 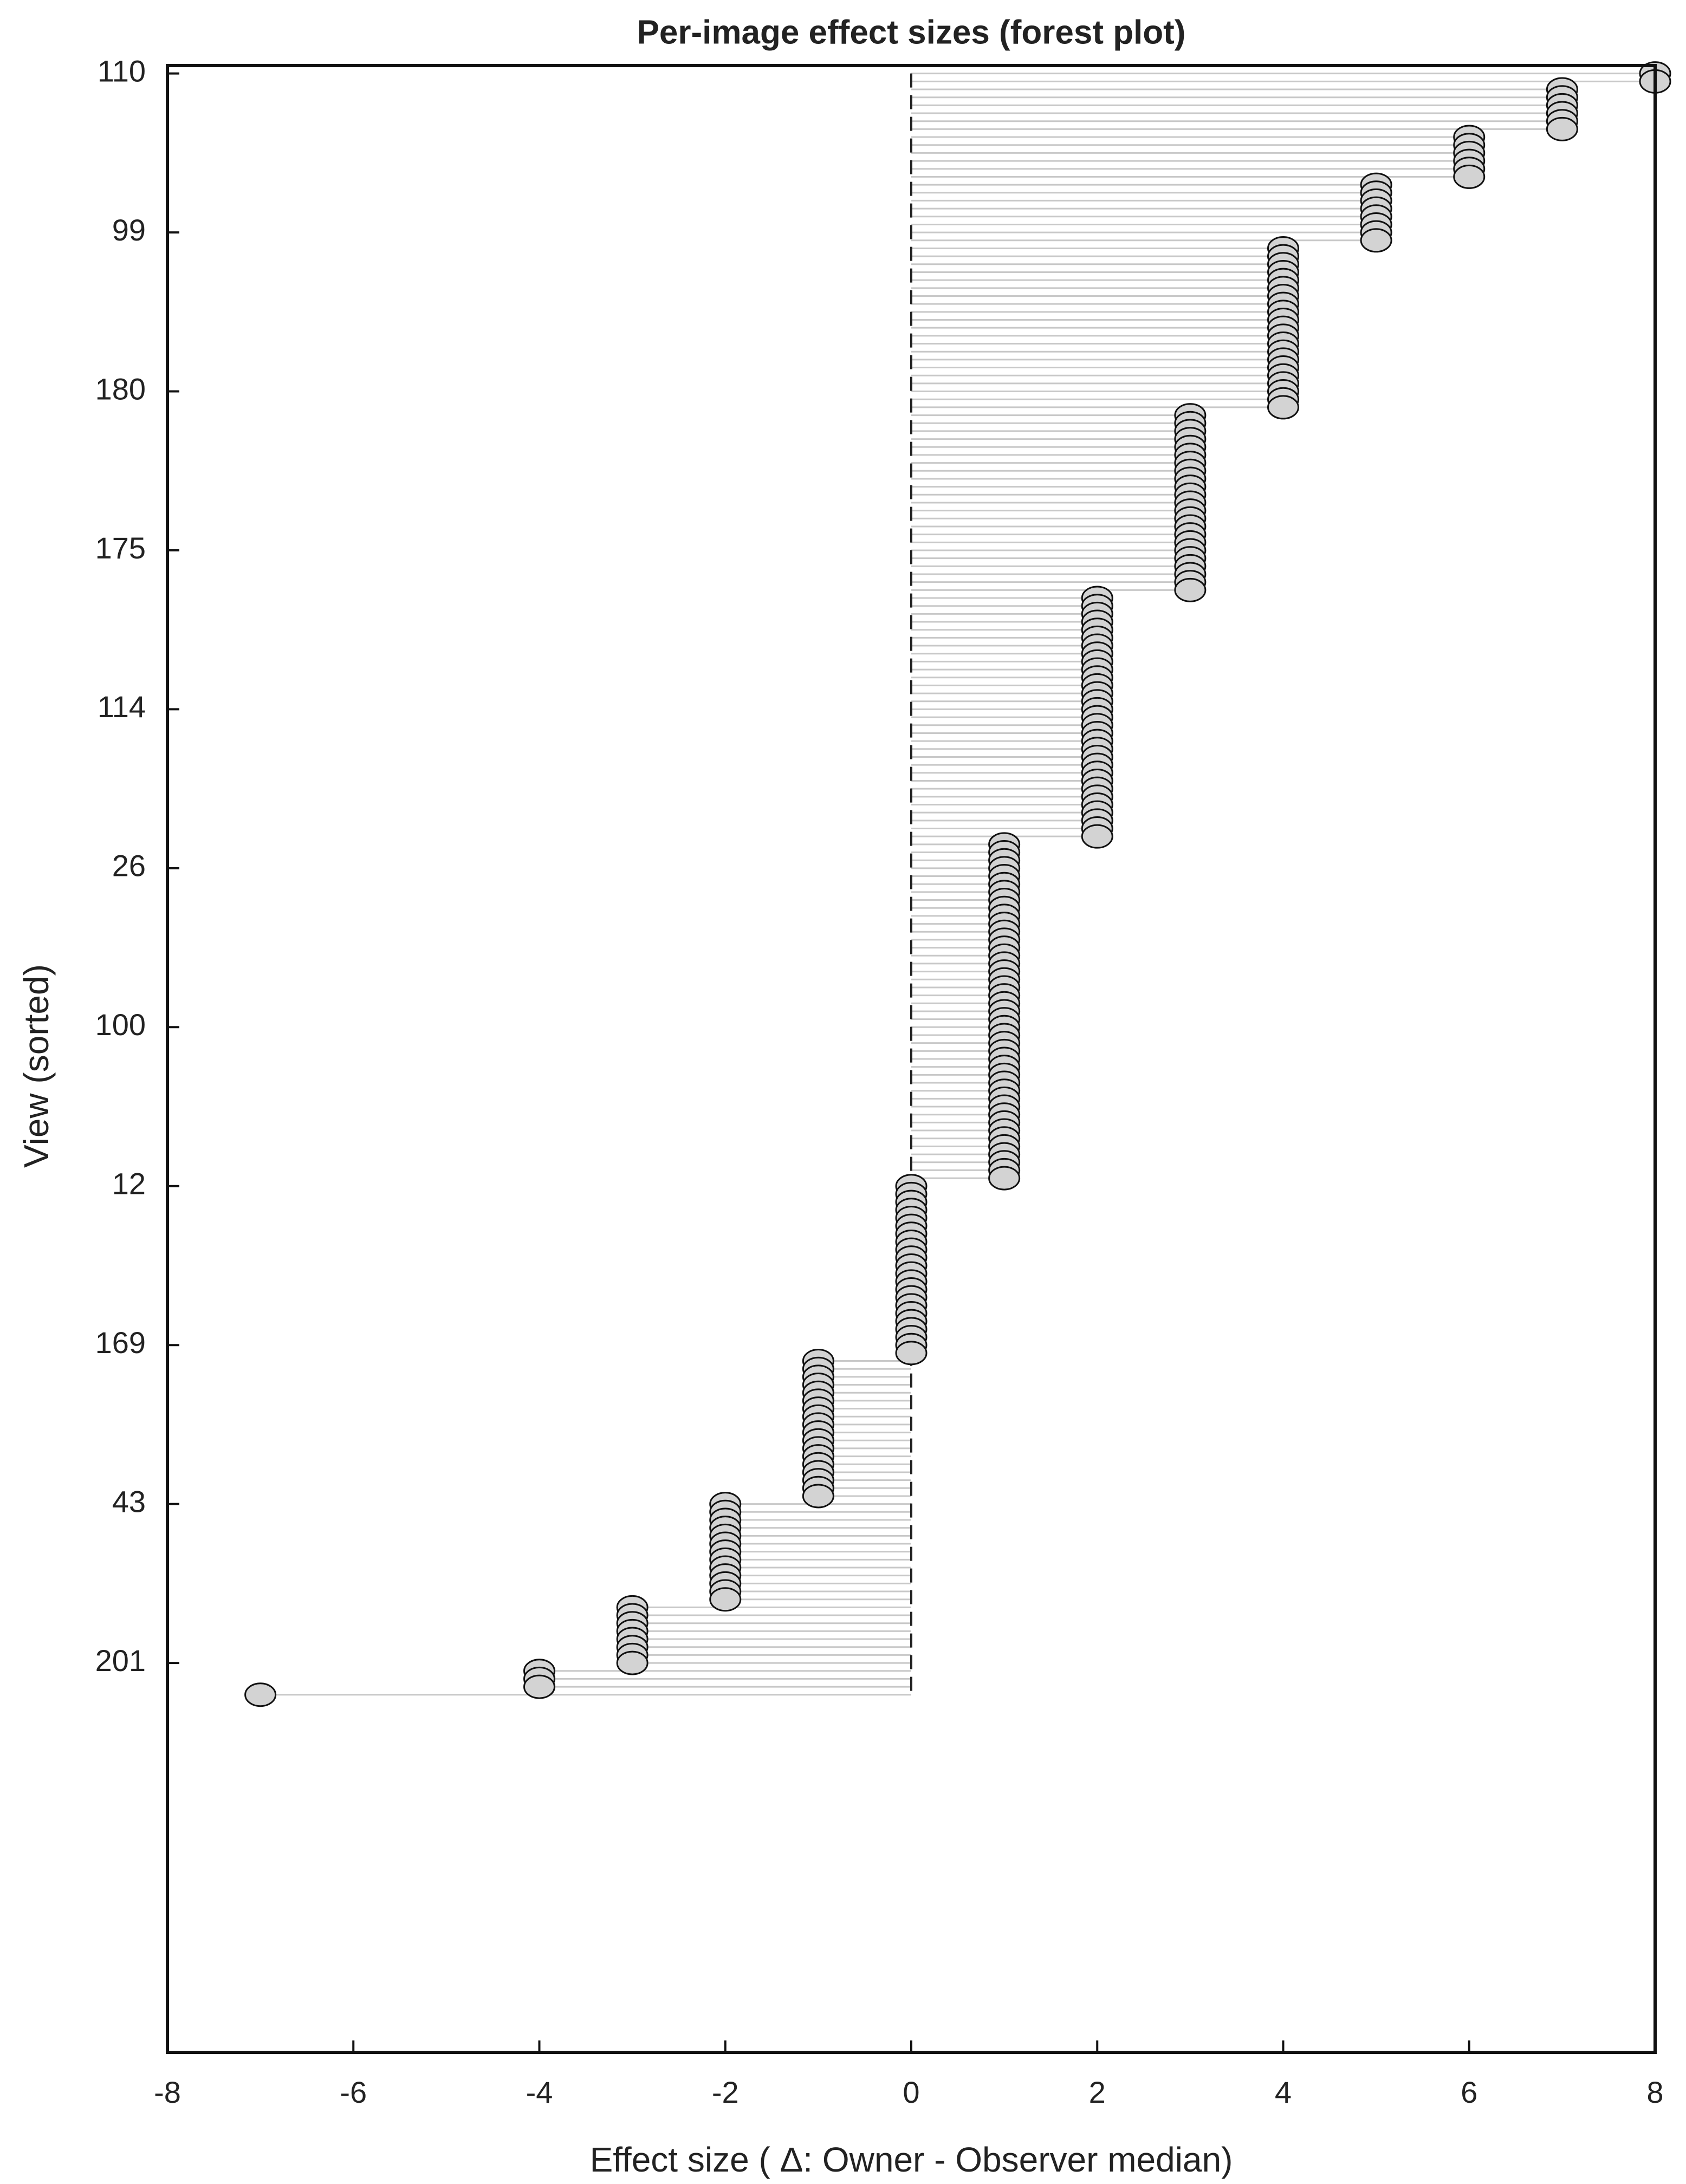 I want to click on y-tick-label: 12, so click(x=129, y=1184).